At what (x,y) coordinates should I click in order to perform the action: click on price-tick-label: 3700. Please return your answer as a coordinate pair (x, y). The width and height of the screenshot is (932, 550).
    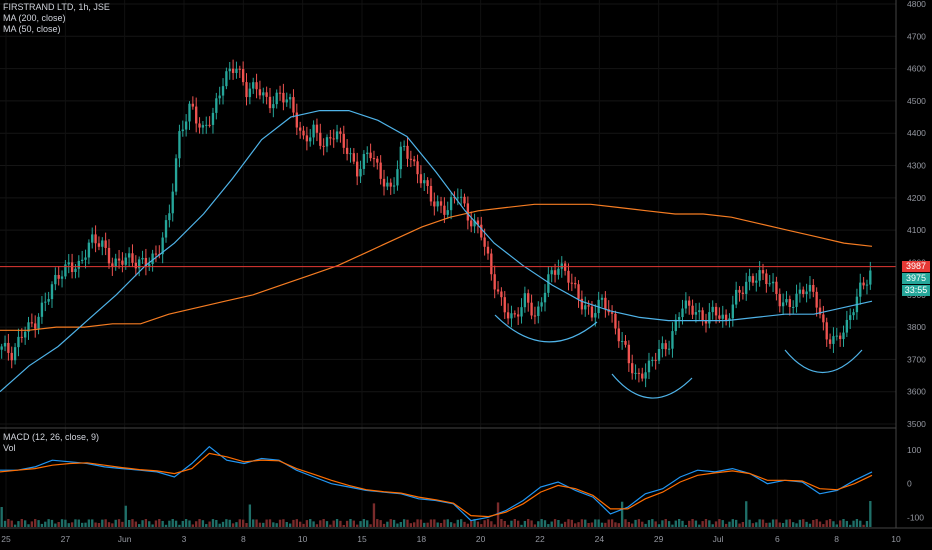
    Looking at the image, I should click on (916, 359).